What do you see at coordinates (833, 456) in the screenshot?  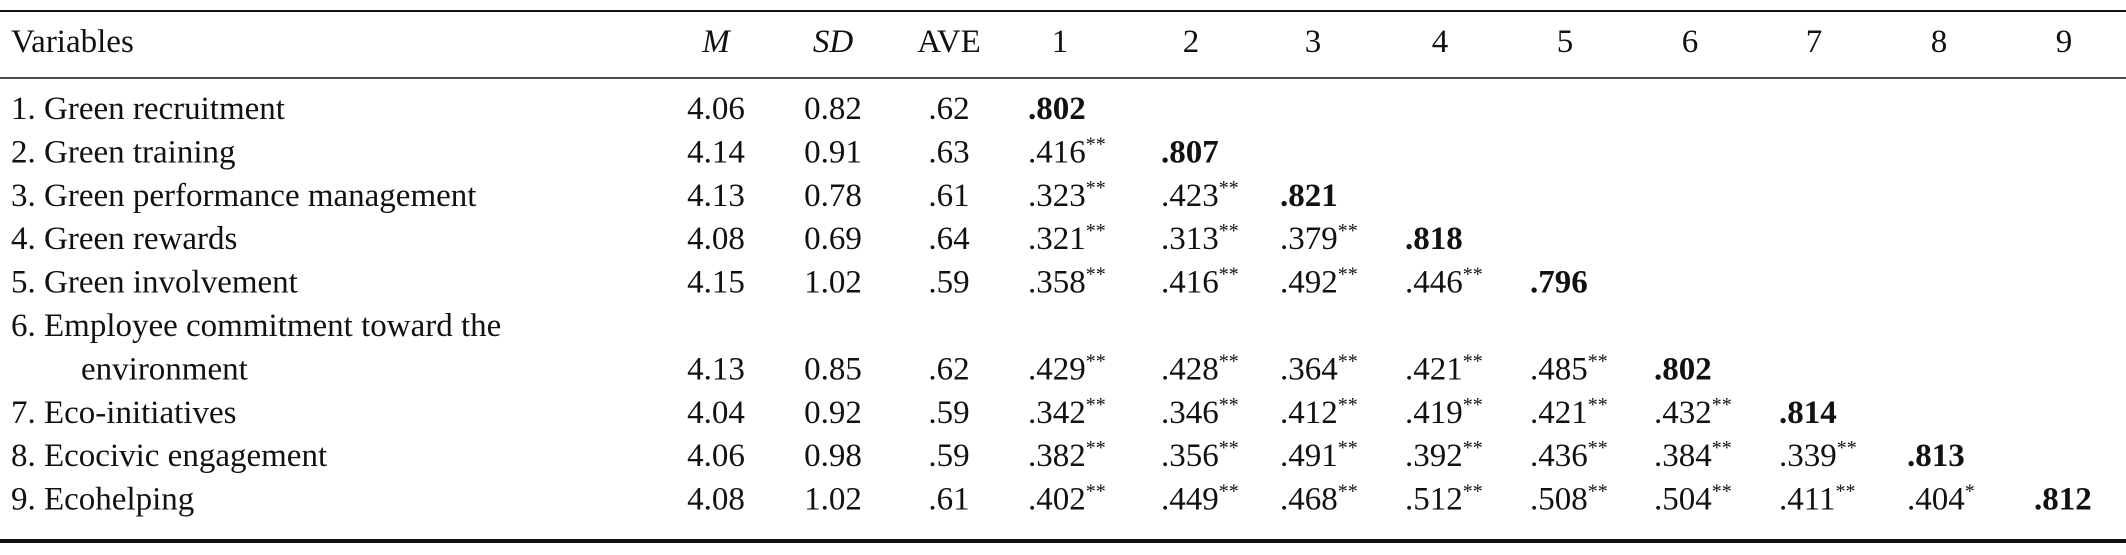 I see `sd: 0.98` at bounding box center [833, 456].